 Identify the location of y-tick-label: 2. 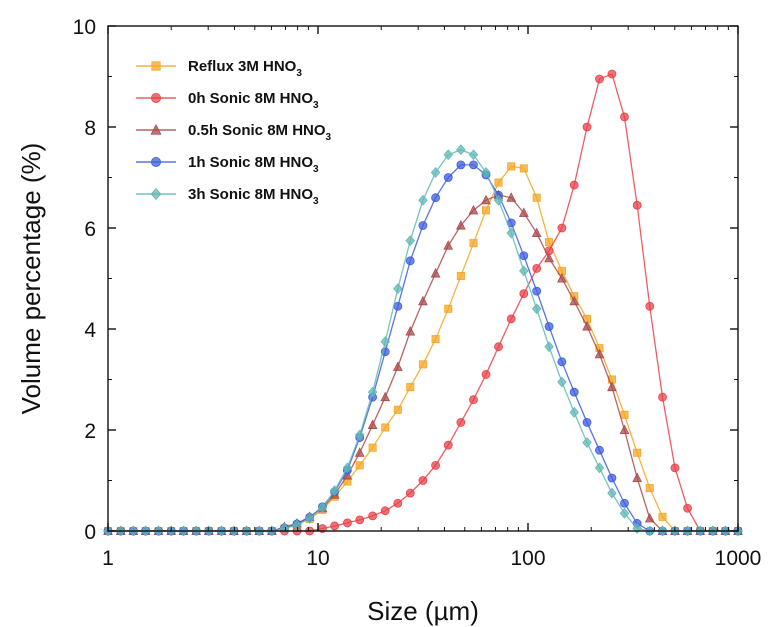
(90, 431).